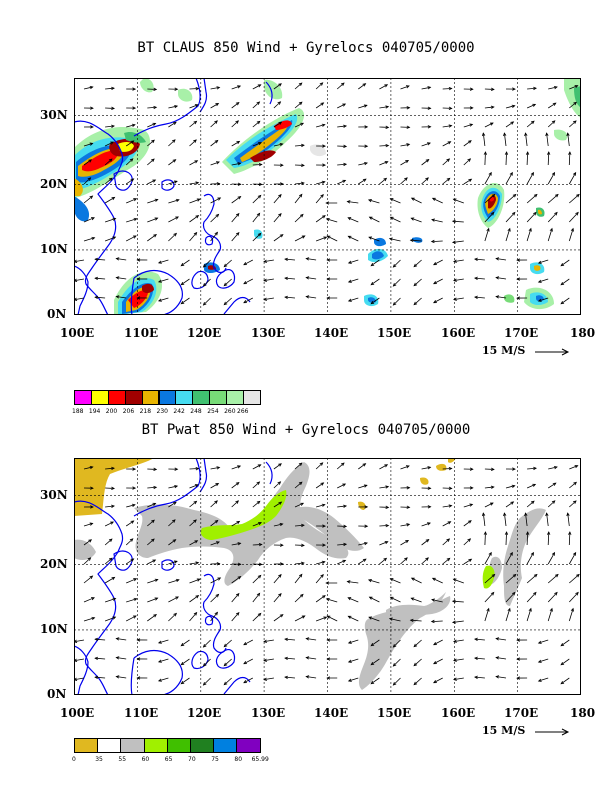  What do you see at coordinates (128, 411) in the screenshot?
I see `legend-label: 206` at bounding box center [128, 411].